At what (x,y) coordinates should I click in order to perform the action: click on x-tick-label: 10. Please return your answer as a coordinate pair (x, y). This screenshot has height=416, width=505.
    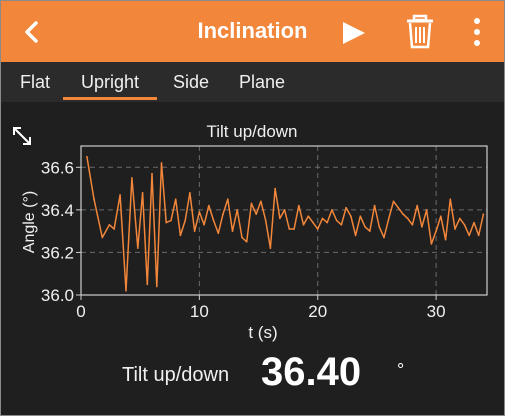
    Looking at the image, I should click on (199, 311).